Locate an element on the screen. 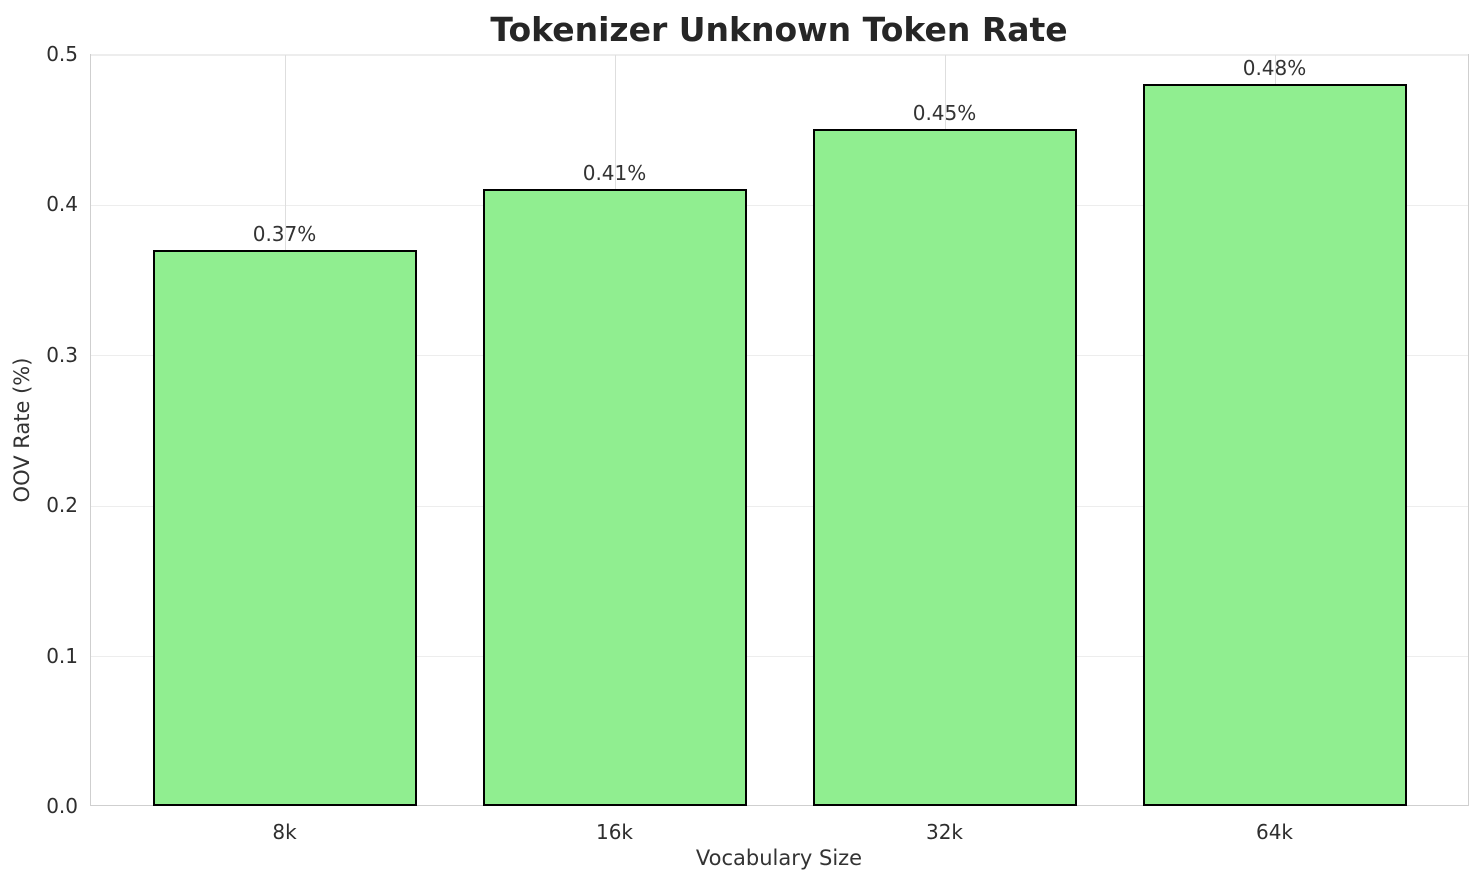  x-axis-label: Vocabulary Size is located at coordinates (779, 858).